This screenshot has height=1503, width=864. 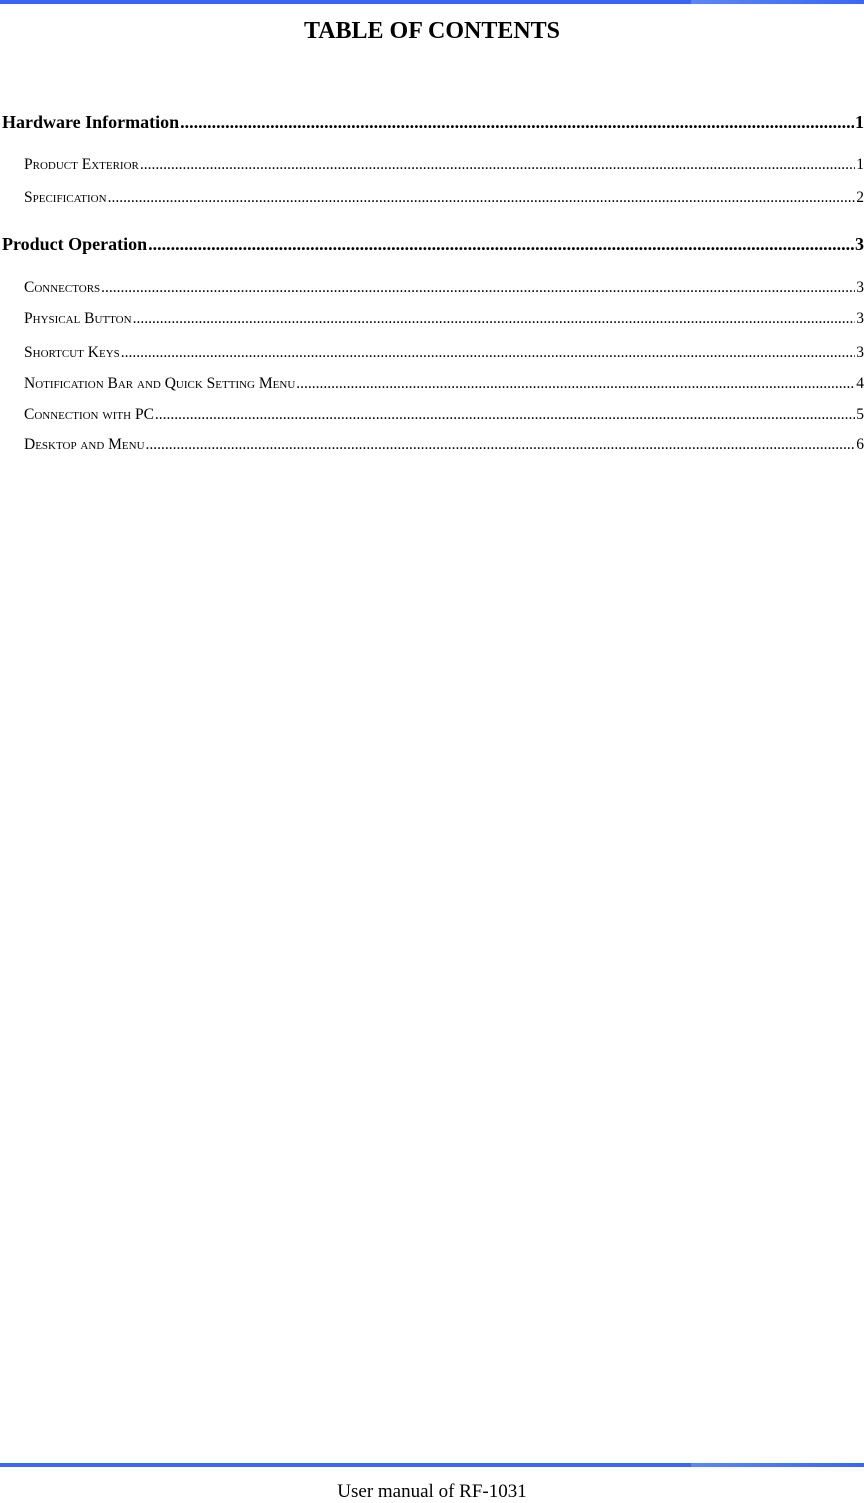 I want to click on toc-entry: Connection with PC 5, so click(x=444, y=415).